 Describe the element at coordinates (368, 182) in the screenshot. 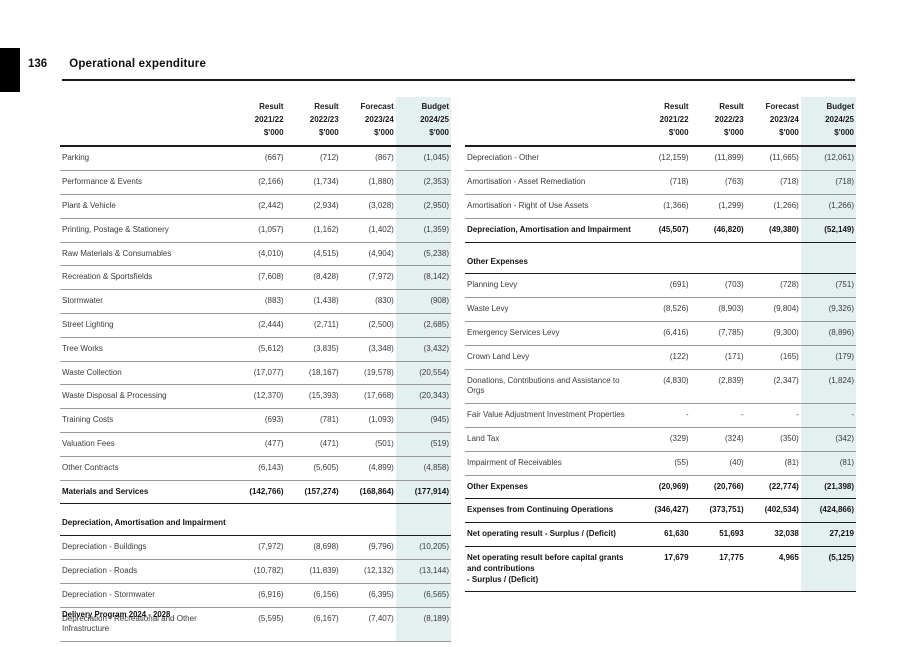

I see `cell-value: (1,880)` at that location.